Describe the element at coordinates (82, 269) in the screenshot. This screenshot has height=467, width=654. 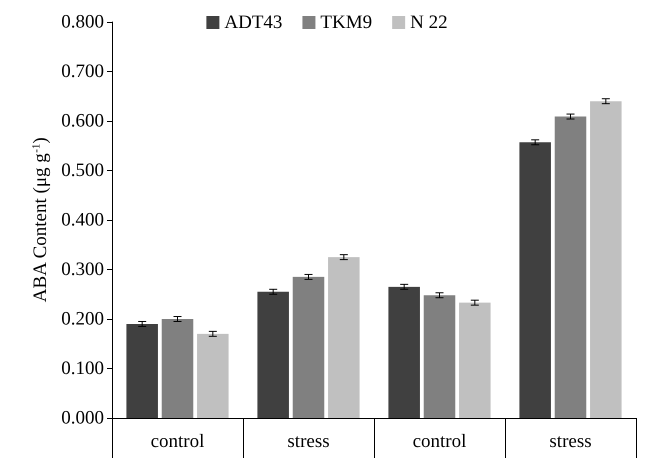
I see `y-tick-label: 0.300` at that location.